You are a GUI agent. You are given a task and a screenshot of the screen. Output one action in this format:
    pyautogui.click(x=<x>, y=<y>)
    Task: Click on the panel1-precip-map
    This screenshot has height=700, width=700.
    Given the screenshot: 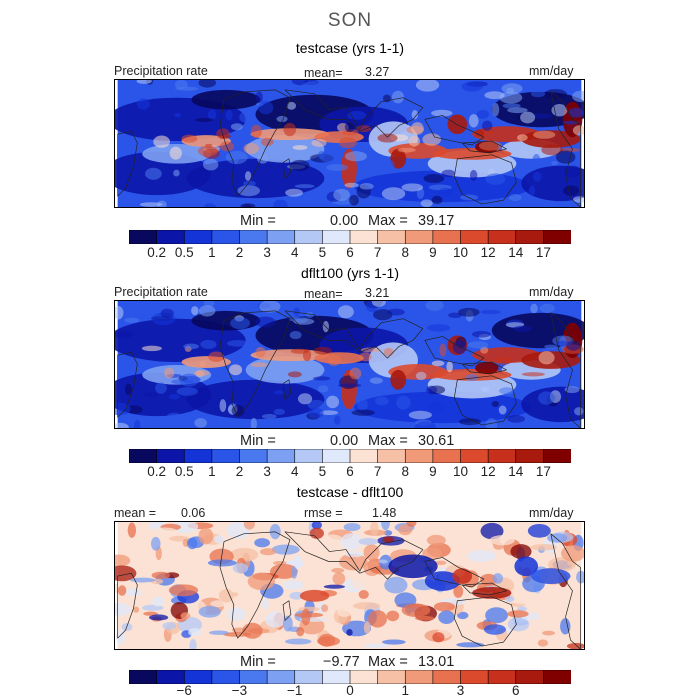 What is the action you would take?
    pyautogui.click(x=349, y=143)
    